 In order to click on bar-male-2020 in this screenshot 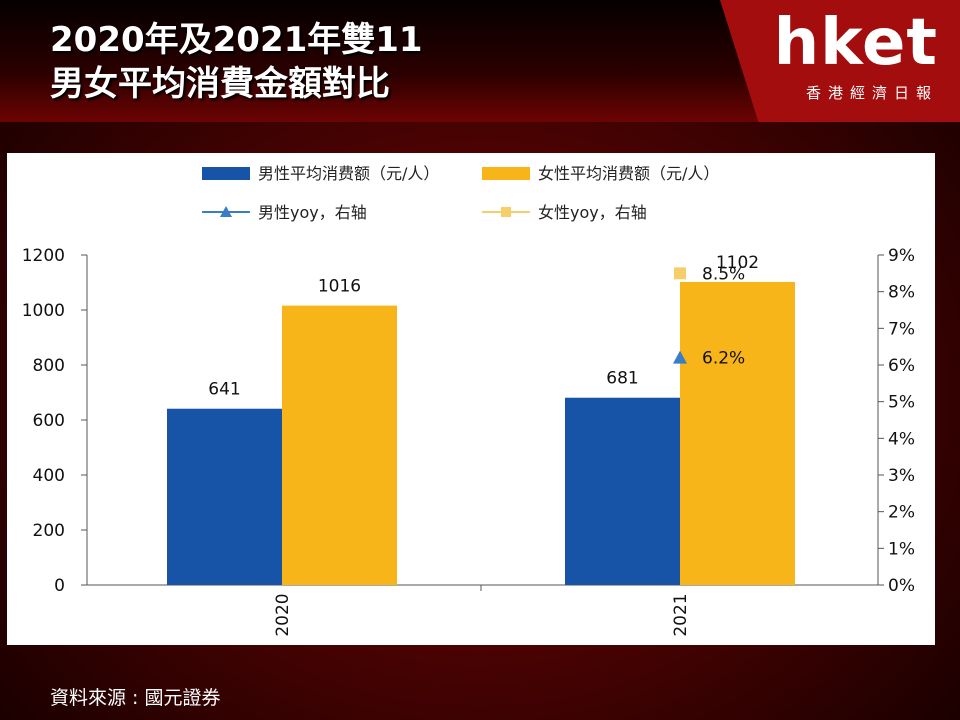, I will do `click(224, 496)`.